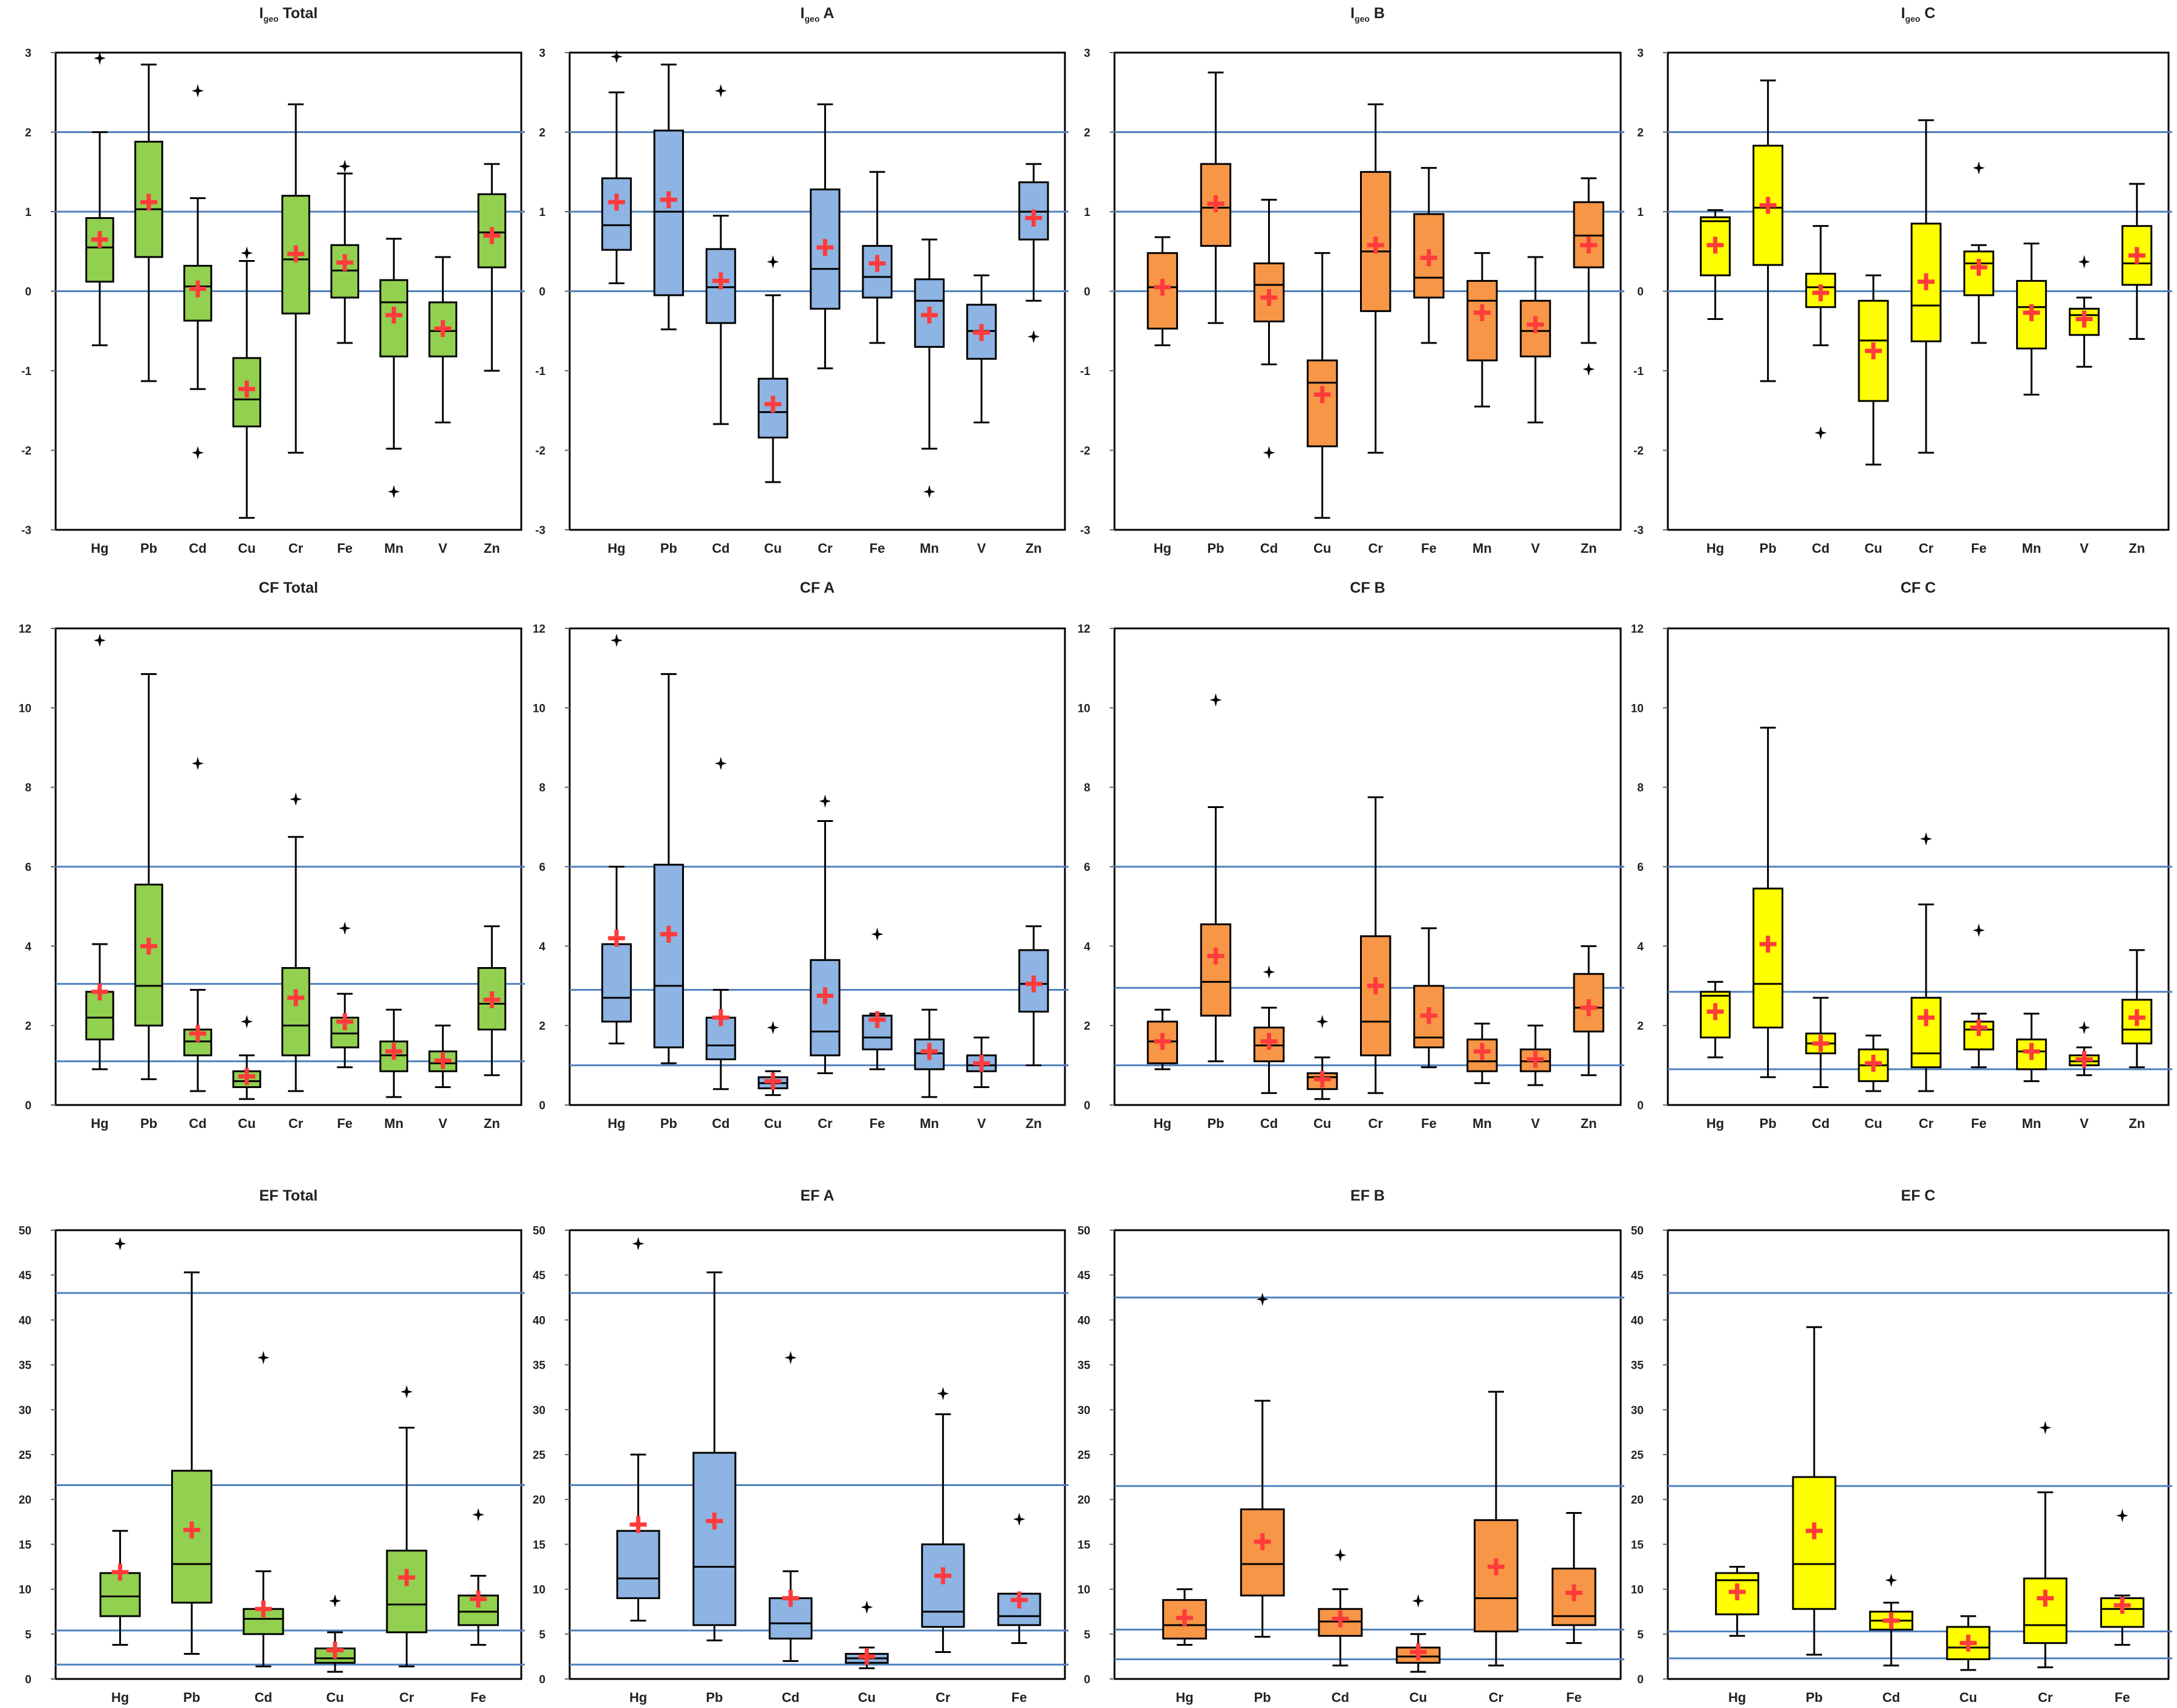 The width and height of the screenshot is (2177, 1708). Describe the element at coordinates (25, 629) in the screenshot. I see `y-tick-label: 12` at that location.